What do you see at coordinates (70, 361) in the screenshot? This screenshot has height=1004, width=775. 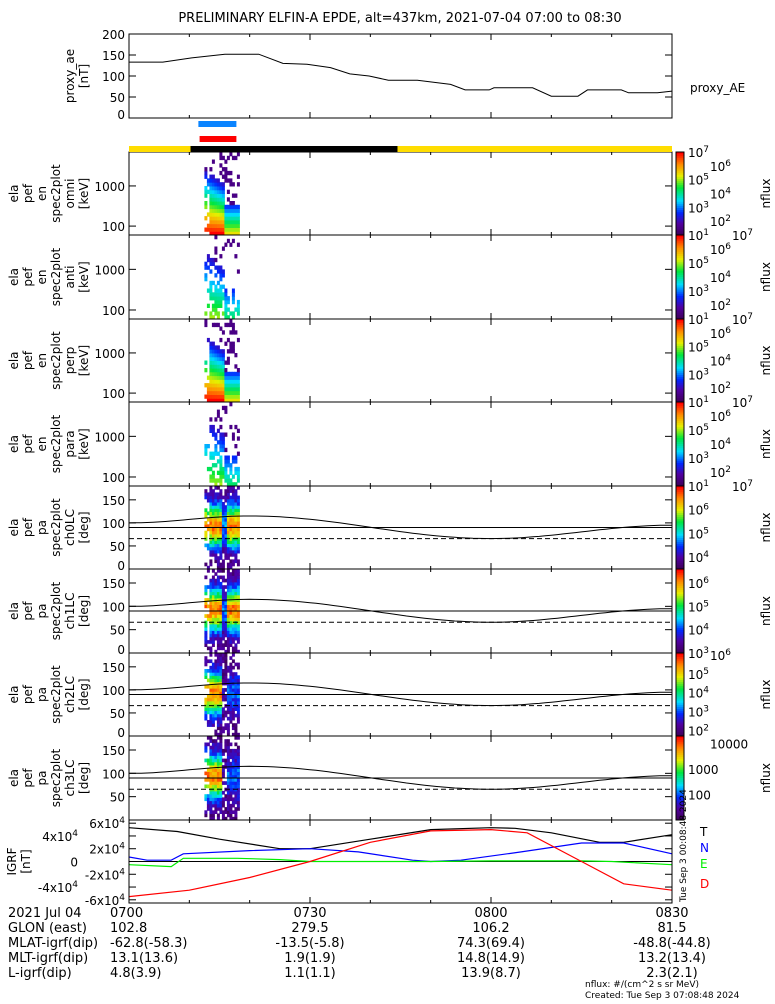 I see `y-axis-label-line: perp` at bounding box center [70, 361].